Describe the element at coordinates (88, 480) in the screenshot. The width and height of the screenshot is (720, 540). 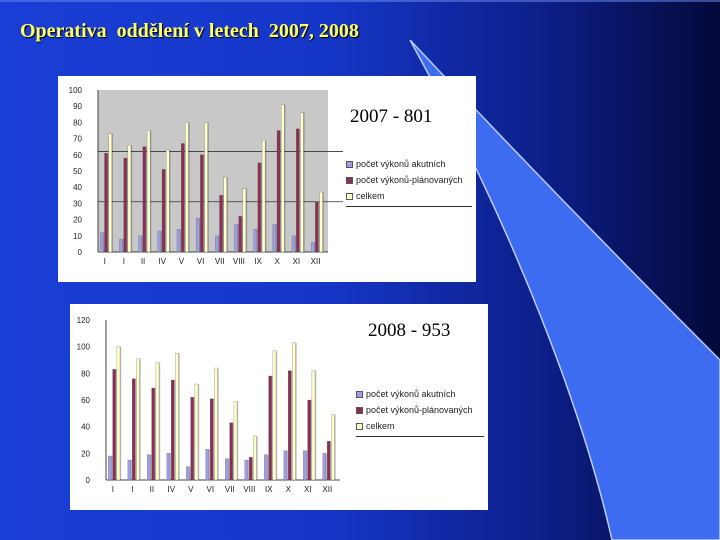
I see `y-tick-label: 0` at that location.